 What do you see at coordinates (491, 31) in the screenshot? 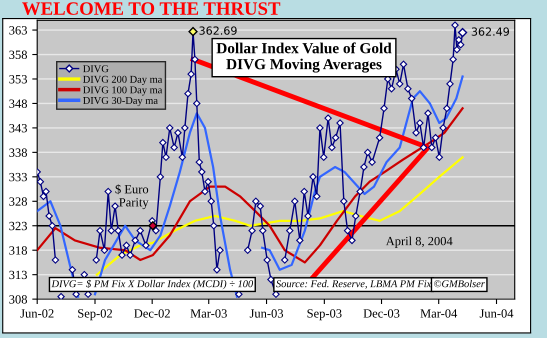
I see `annotation: 362.49` at bounding box center [491, 31].